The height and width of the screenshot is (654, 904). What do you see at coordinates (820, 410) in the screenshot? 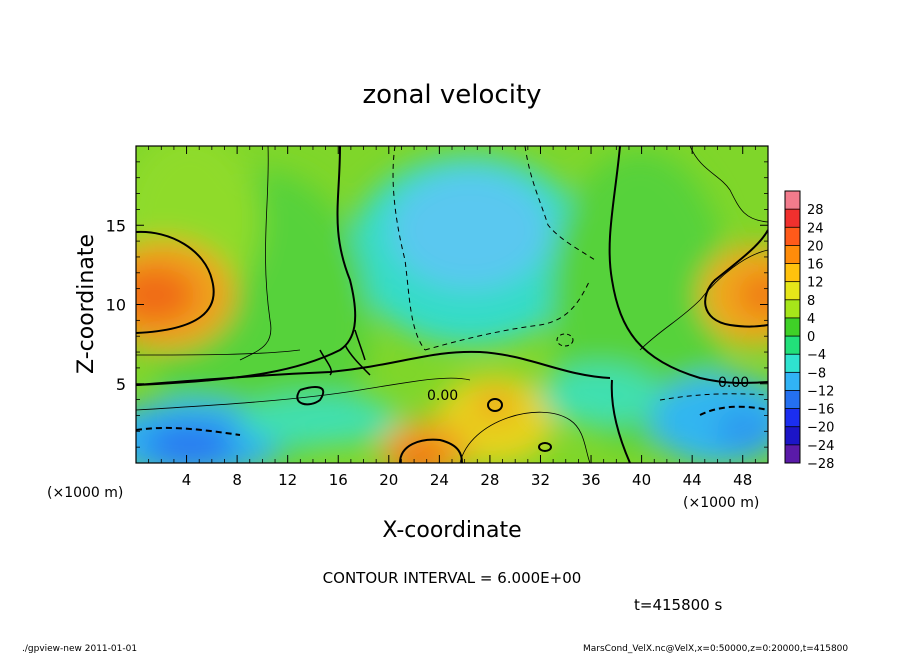
I see `colorbar-label: −16` at bounding box center [820, 410].